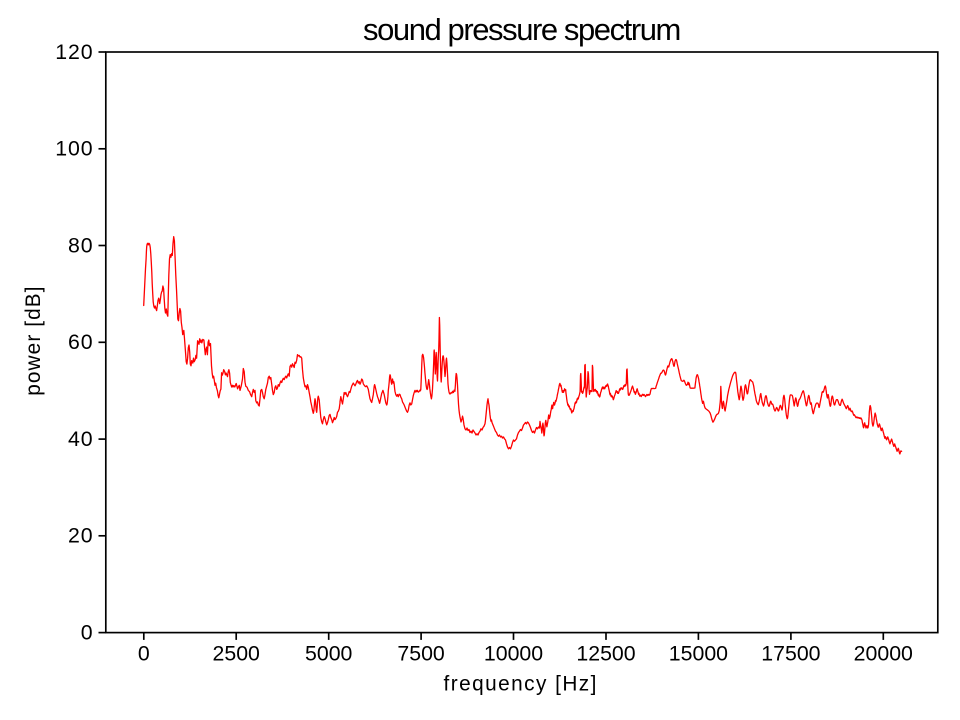 Image resolution: width=960 pixels, height=720 pixels. I want to click on svg-text: 17500, so click(790, 654).